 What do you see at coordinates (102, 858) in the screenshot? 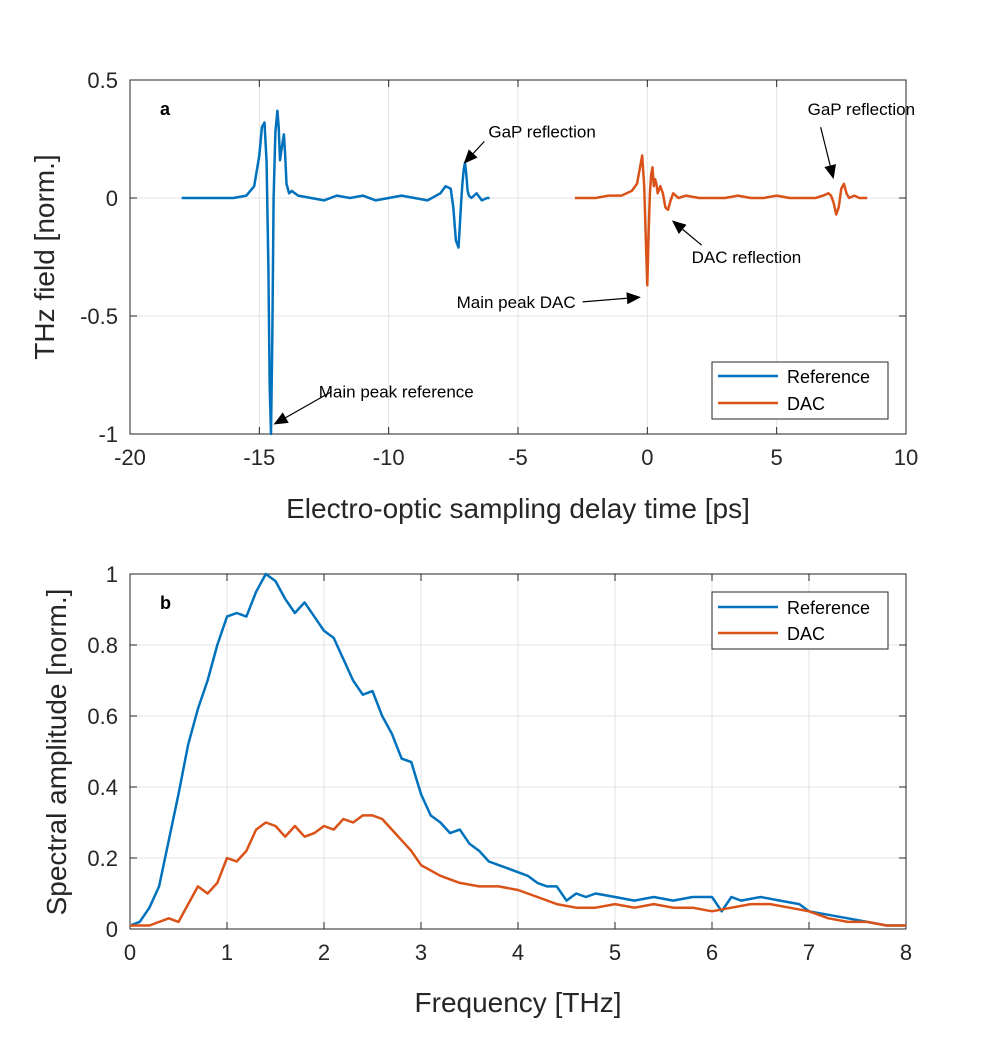
I see `y-tick-label-b-1: 0.2` at bounding box center [102, 858].